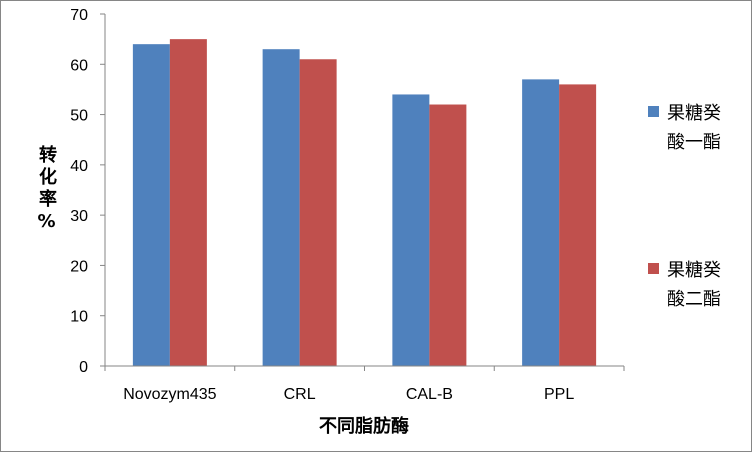 The image size is (752, 455). Describe the element at coordinates (364, 425) in the screenshot. I see `x-axis-label: 不同脂肪酶` at that location.